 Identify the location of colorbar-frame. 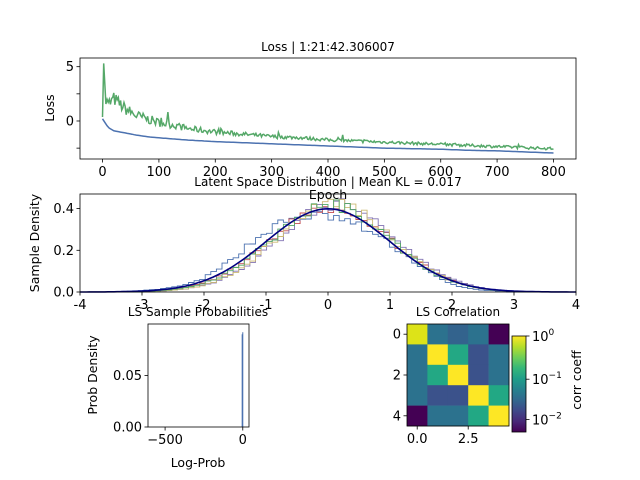
(519, 384).